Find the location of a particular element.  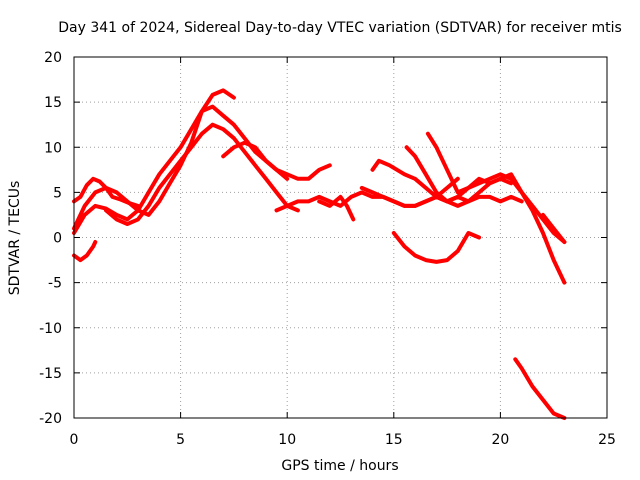

y-tick-label: 5 is located at coordinates (57, 193).